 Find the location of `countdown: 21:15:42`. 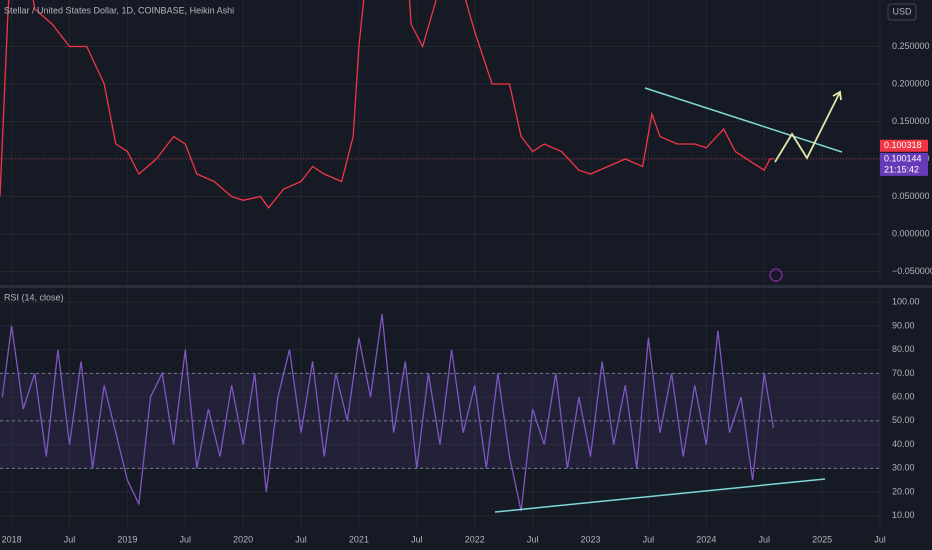

countdown: 21:15:42 is located at coordinates (901, 169).